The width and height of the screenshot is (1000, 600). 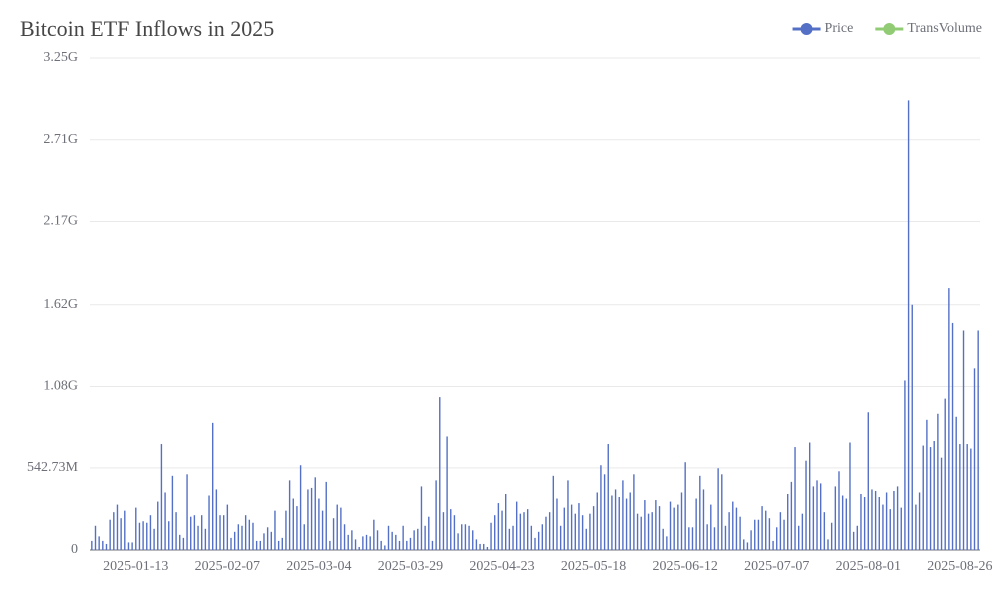 What do you see at coordinates (227, 566) in the screenshot?
I see `x-tick-label: 2025-02-07` at bounding box center [227, 566].